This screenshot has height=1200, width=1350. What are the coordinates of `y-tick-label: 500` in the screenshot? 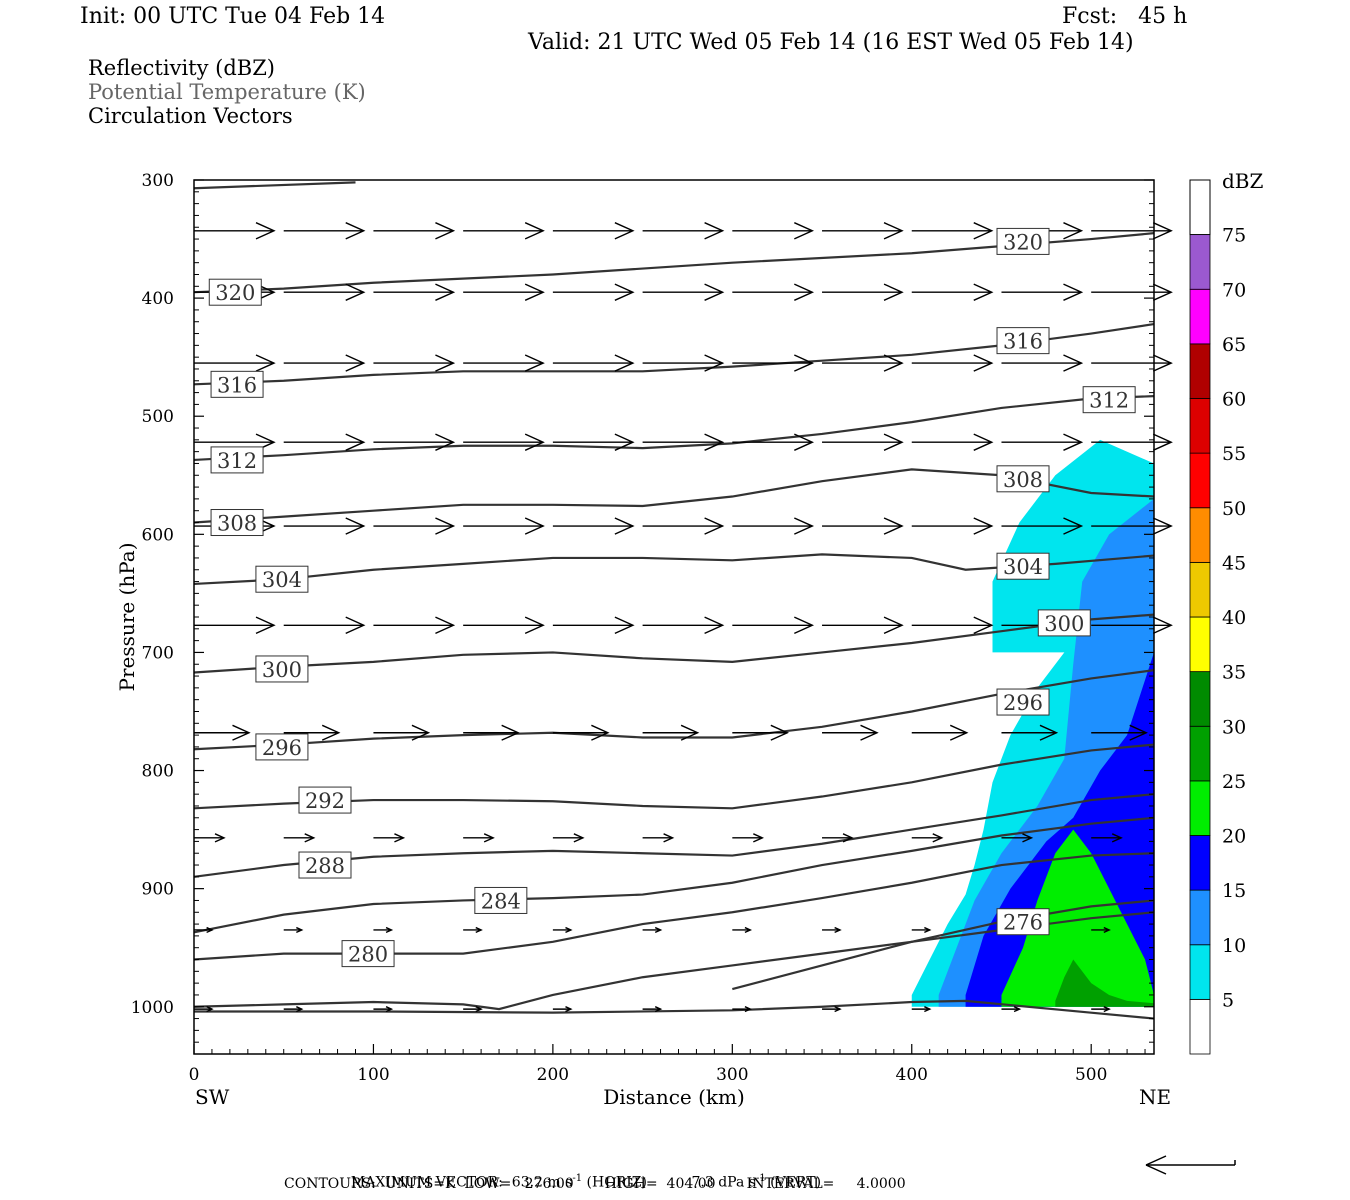 It's located at (158, 417).